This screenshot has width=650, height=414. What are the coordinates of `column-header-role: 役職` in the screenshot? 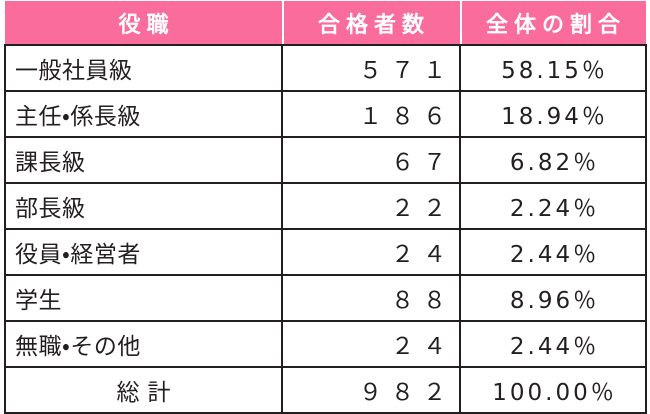 It's located at (146, 24).